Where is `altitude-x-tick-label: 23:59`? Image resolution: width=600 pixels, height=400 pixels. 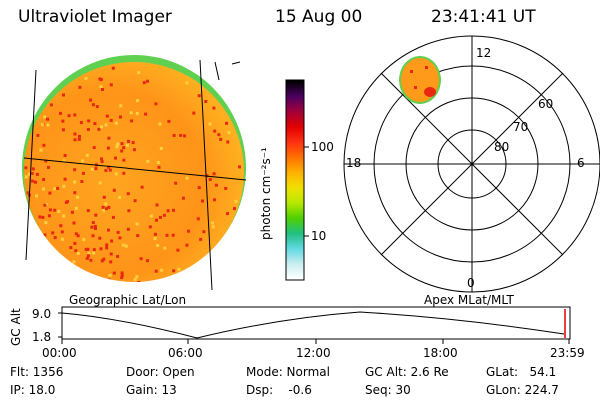 altitude-x-tick-label: 23:59 is located at coordinates (567, 353).